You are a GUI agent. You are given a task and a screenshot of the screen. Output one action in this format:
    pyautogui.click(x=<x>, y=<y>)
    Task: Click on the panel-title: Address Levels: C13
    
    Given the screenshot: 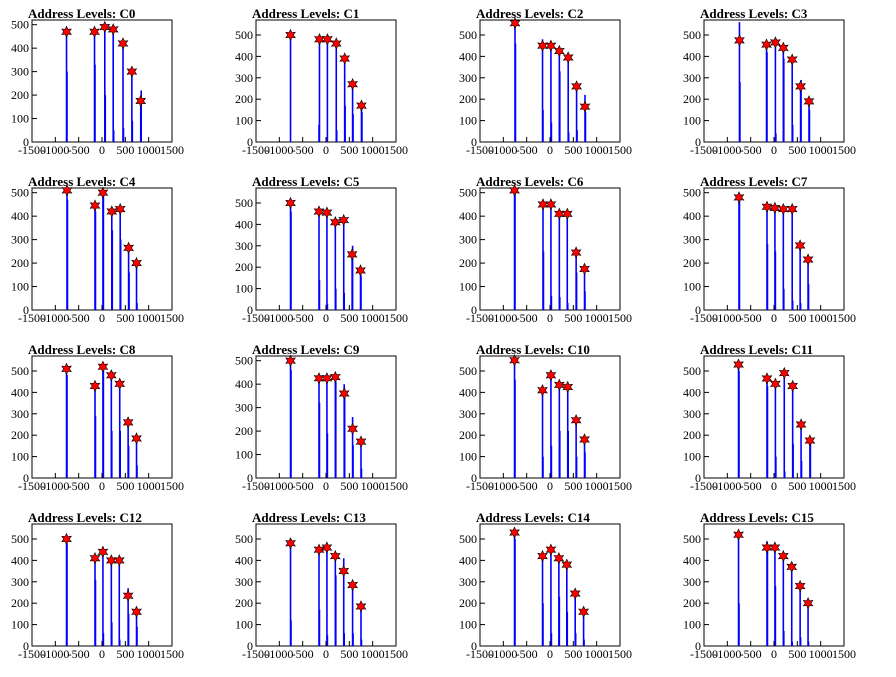 What is the action you would take?
    pyautogui.click(x=309, y=517)
    